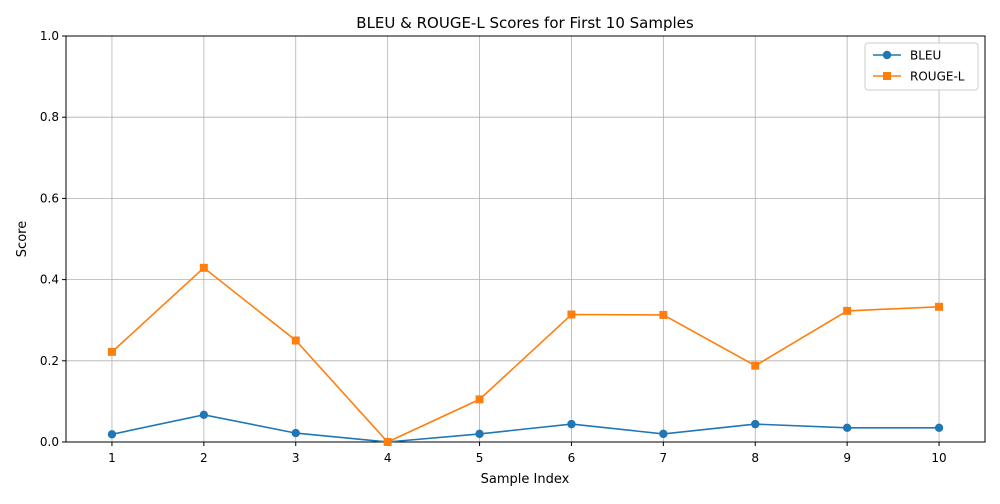 This screenshot has width=1000, height=504. What do you see at coordinates (204, 458) in the screenshot?
I see `x-tick-label: 2` at bounding box center [204, 458].